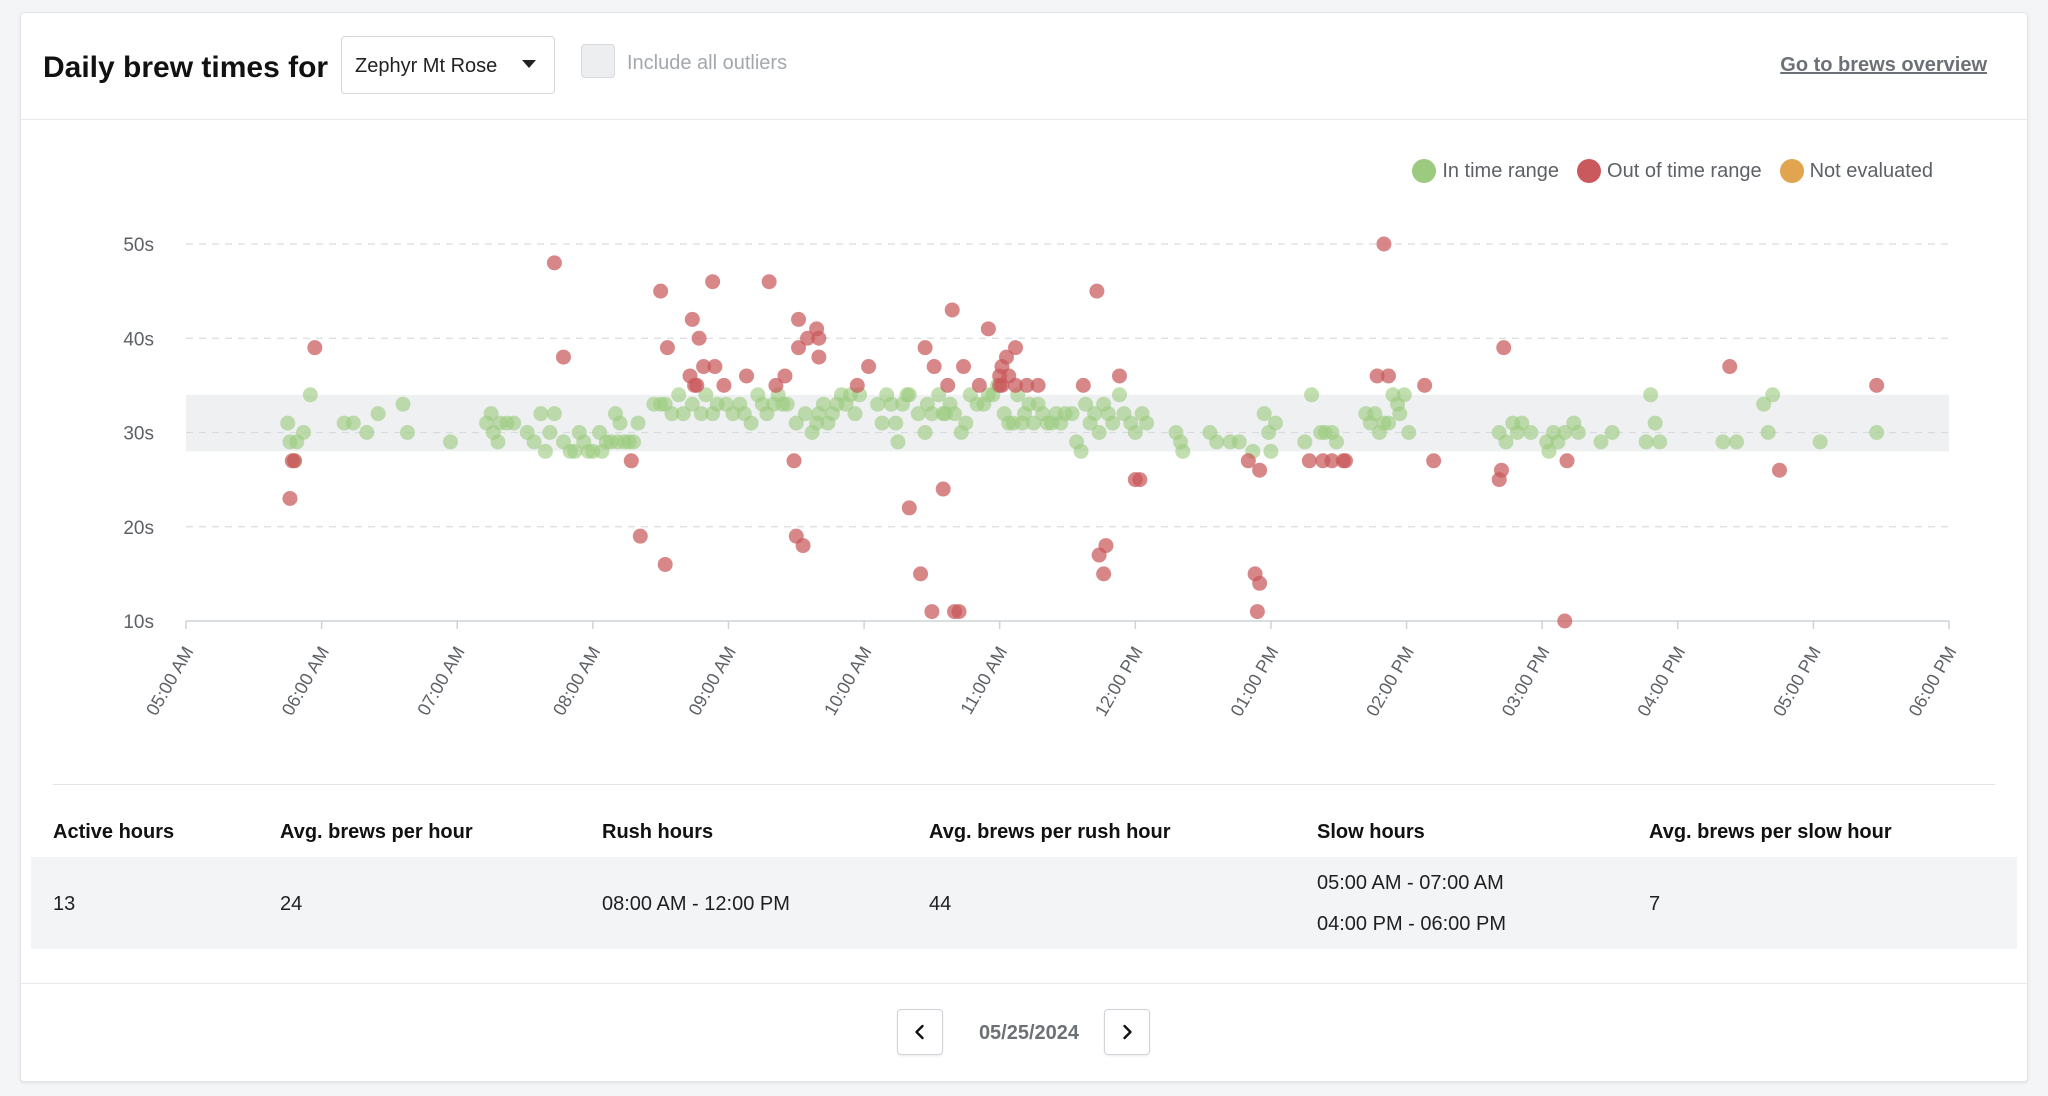 Image resolution: width=2048 pixels, height=1096 pixels. What do you see at coordinates (1669, 171) in the screenshot?
I see `legend-item-out-range: Out of time range` at bounding box center [1669, 171].